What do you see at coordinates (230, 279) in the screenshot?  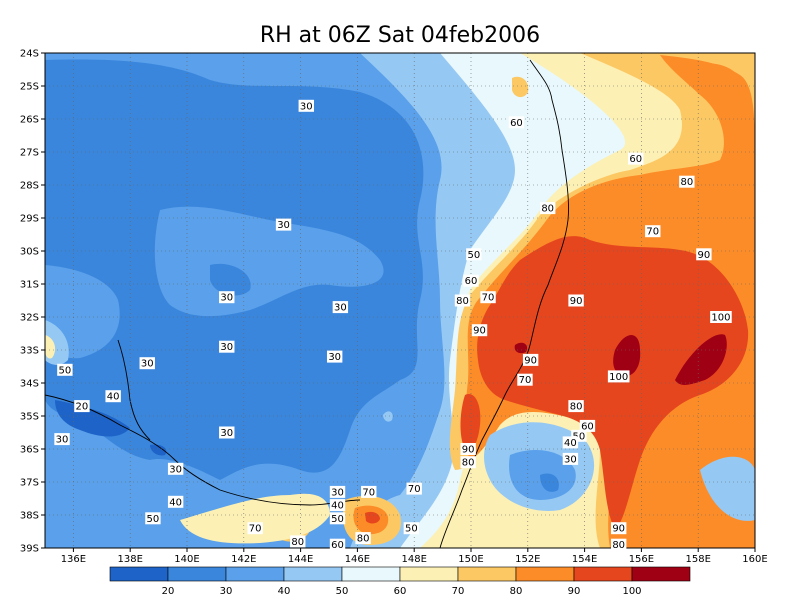 I see `field-band-30-inner` at bounding box center [230, 279].